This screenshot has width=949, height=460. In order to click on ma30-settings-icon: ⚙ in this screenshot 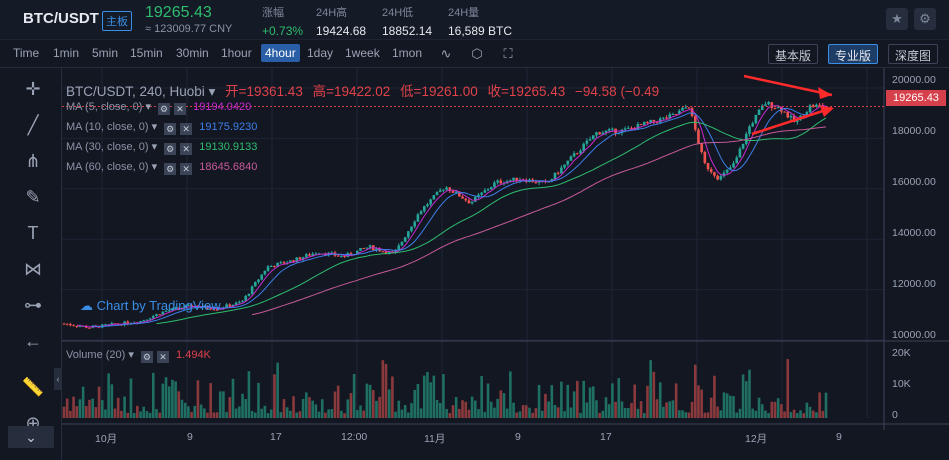, I will do `click(170, 149)`.